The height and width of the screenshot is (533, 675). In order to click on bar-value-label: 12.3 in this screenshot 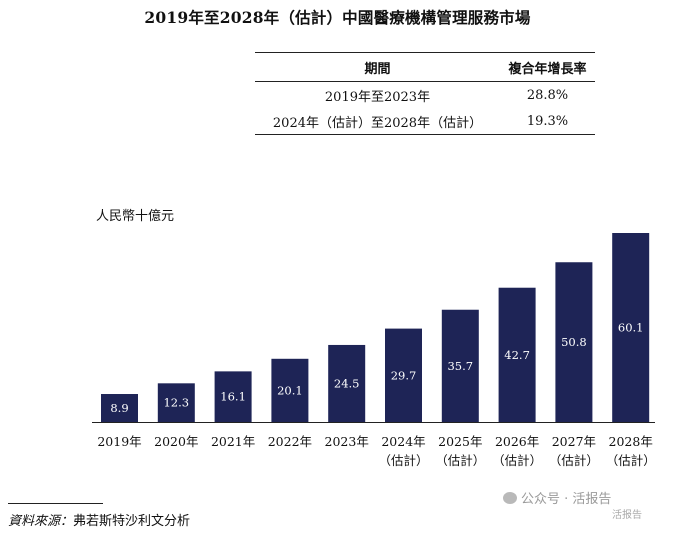, I will do `click(176, 403)`.